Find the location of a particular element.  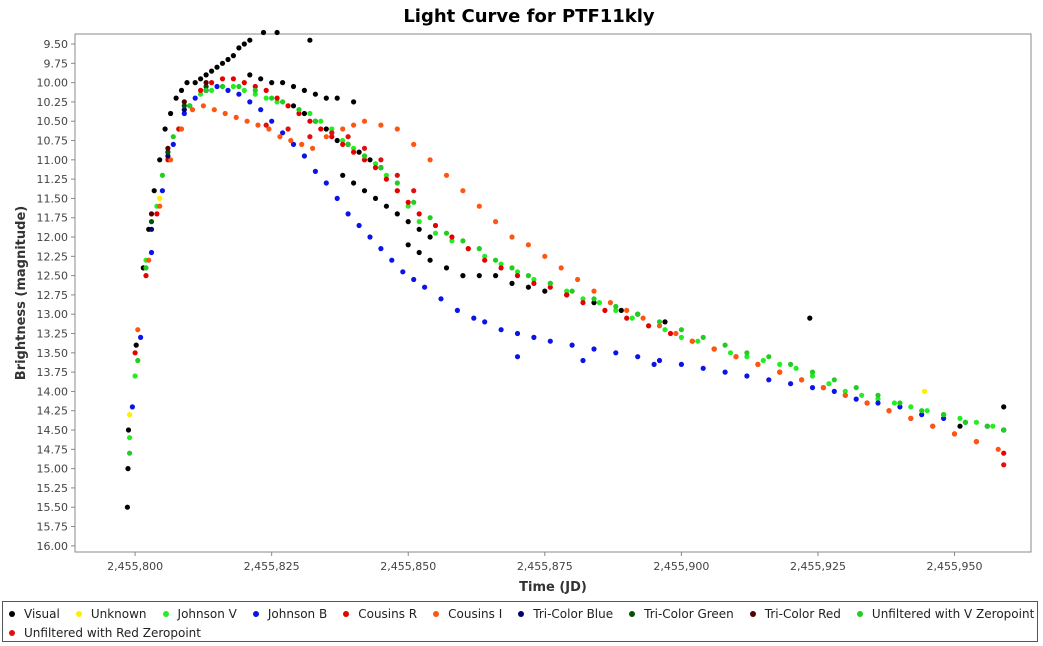

series-tri-color-red is located at coordinates (178, 148).